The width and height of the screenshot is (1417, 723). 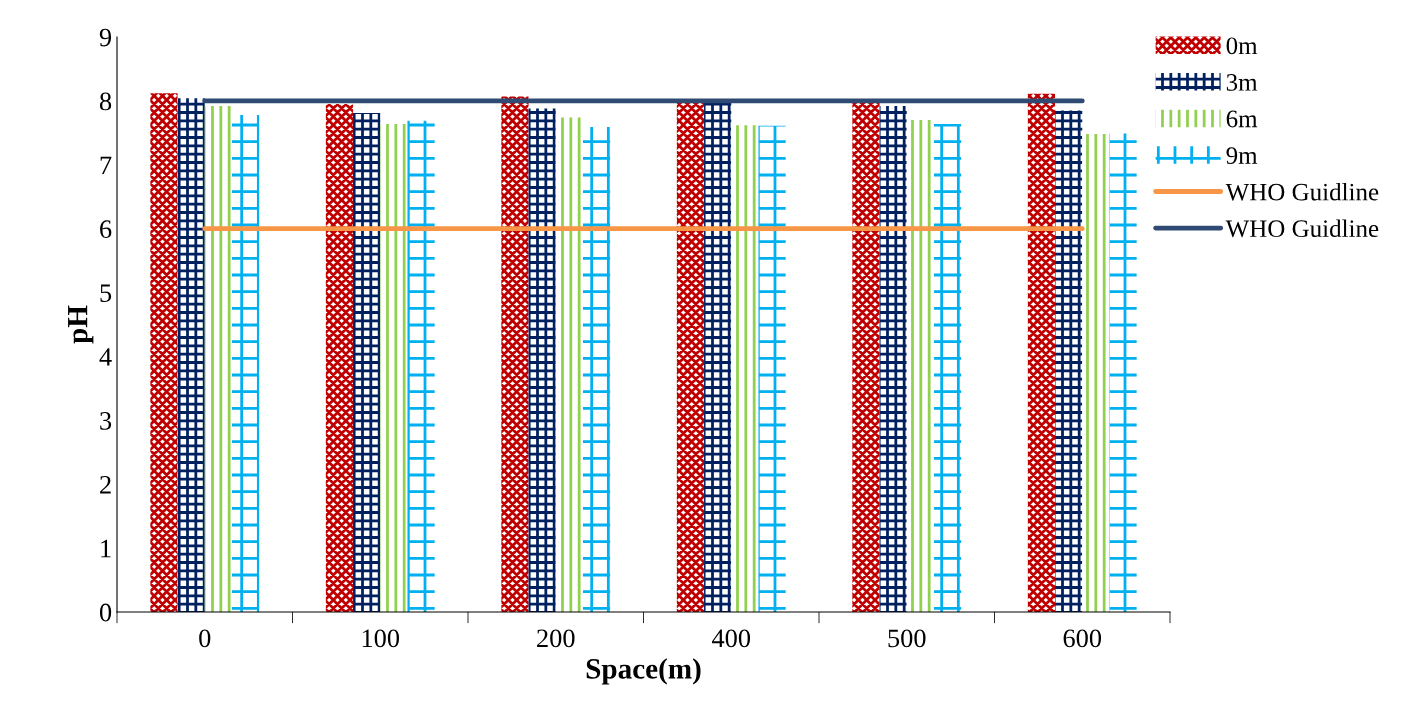 I want to click on x-tick-label: 400, so click(x=731, y=638).